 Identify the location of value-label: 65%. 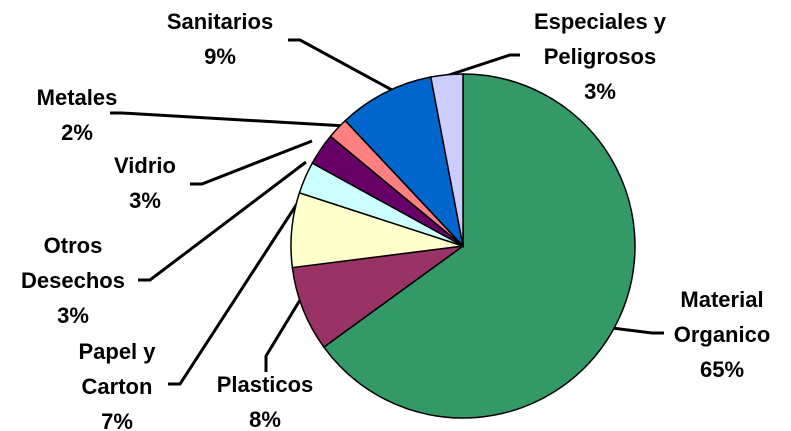
(722, 369).